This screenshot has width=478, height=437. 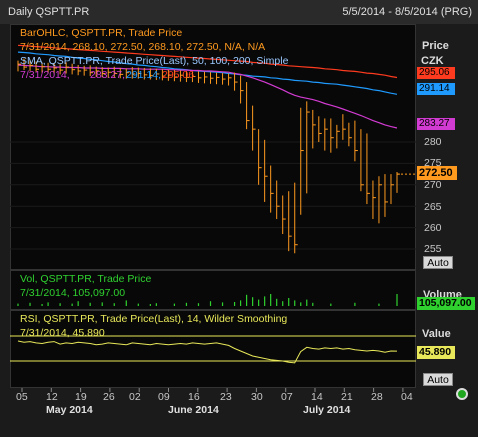 I want to click on price-tick-255: 255, so click(x=433, y=249).